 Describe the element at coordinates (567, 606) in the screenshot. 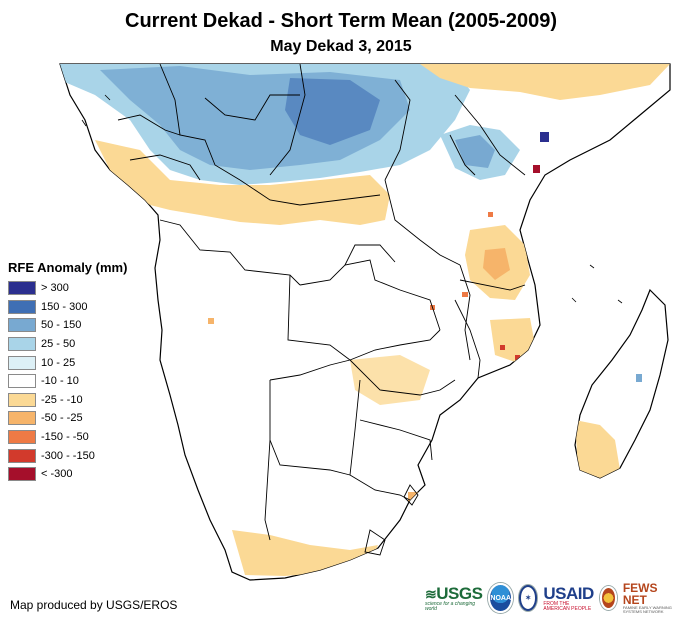

I see `usaid-tagline: FROM THE AMERICAN PEOPLE` at that location.